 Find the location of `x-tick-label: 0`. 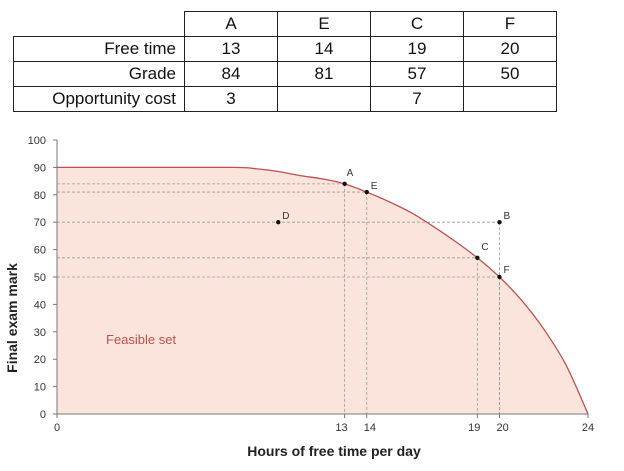

x-tick-label: 0 is located at coordinates (57, 428).